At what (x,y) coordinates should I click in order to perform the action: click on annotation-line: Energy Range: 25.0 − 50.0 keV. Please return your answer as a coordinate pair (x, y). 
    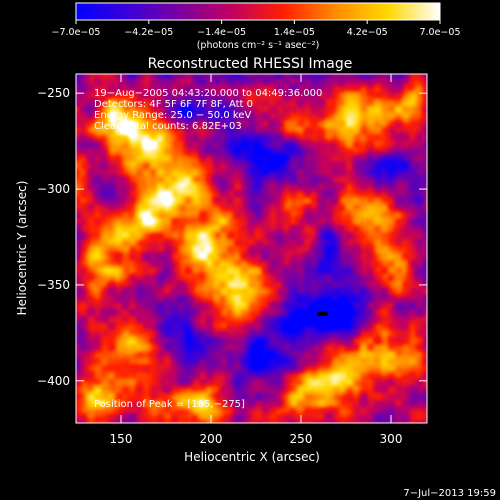
    Looking at the image, I should click on (172, 115).